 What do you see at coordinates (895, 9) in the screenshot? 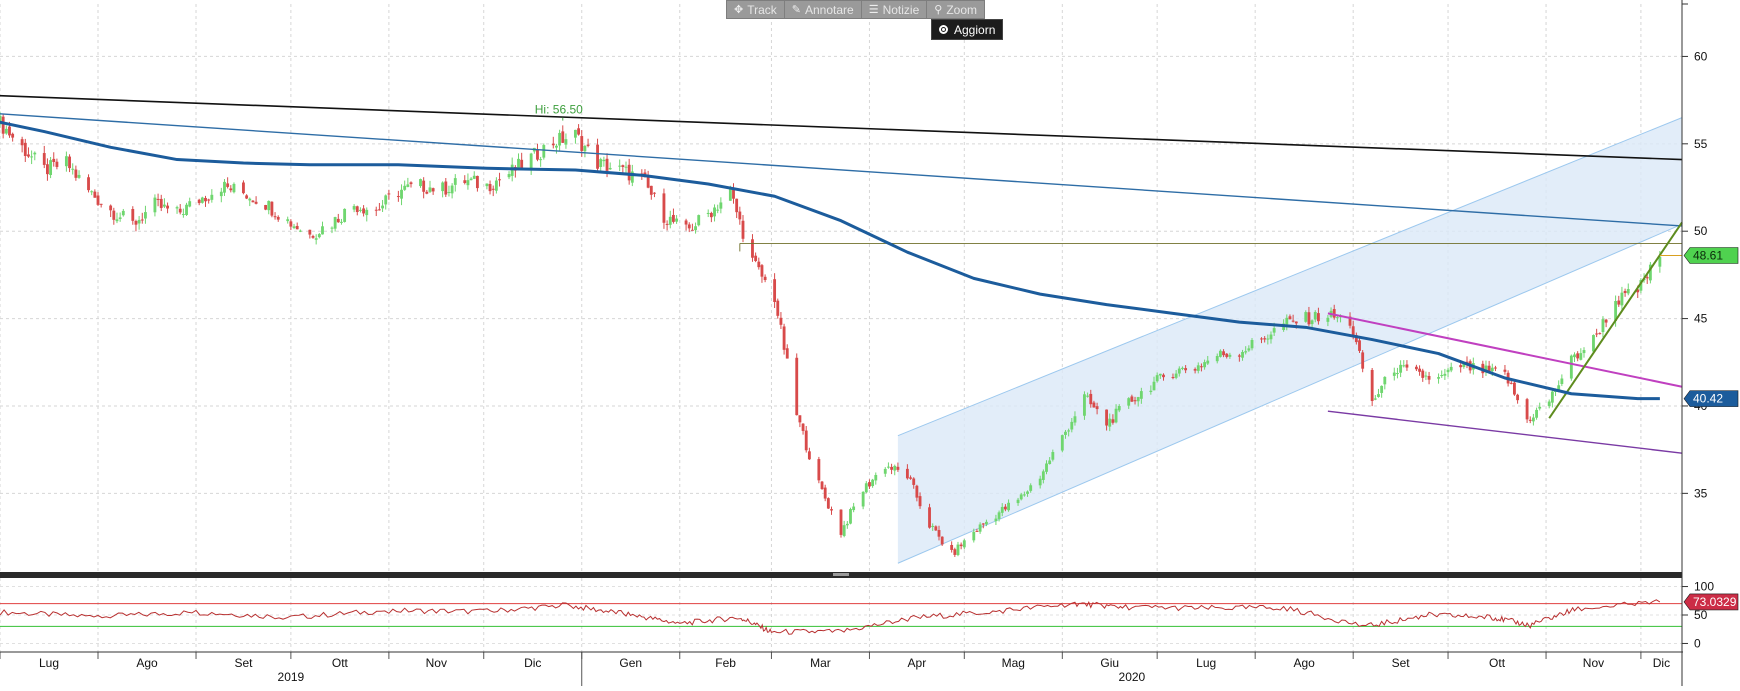
I see `news-button: ☰ Notizie` at bounding box center [895, 9].